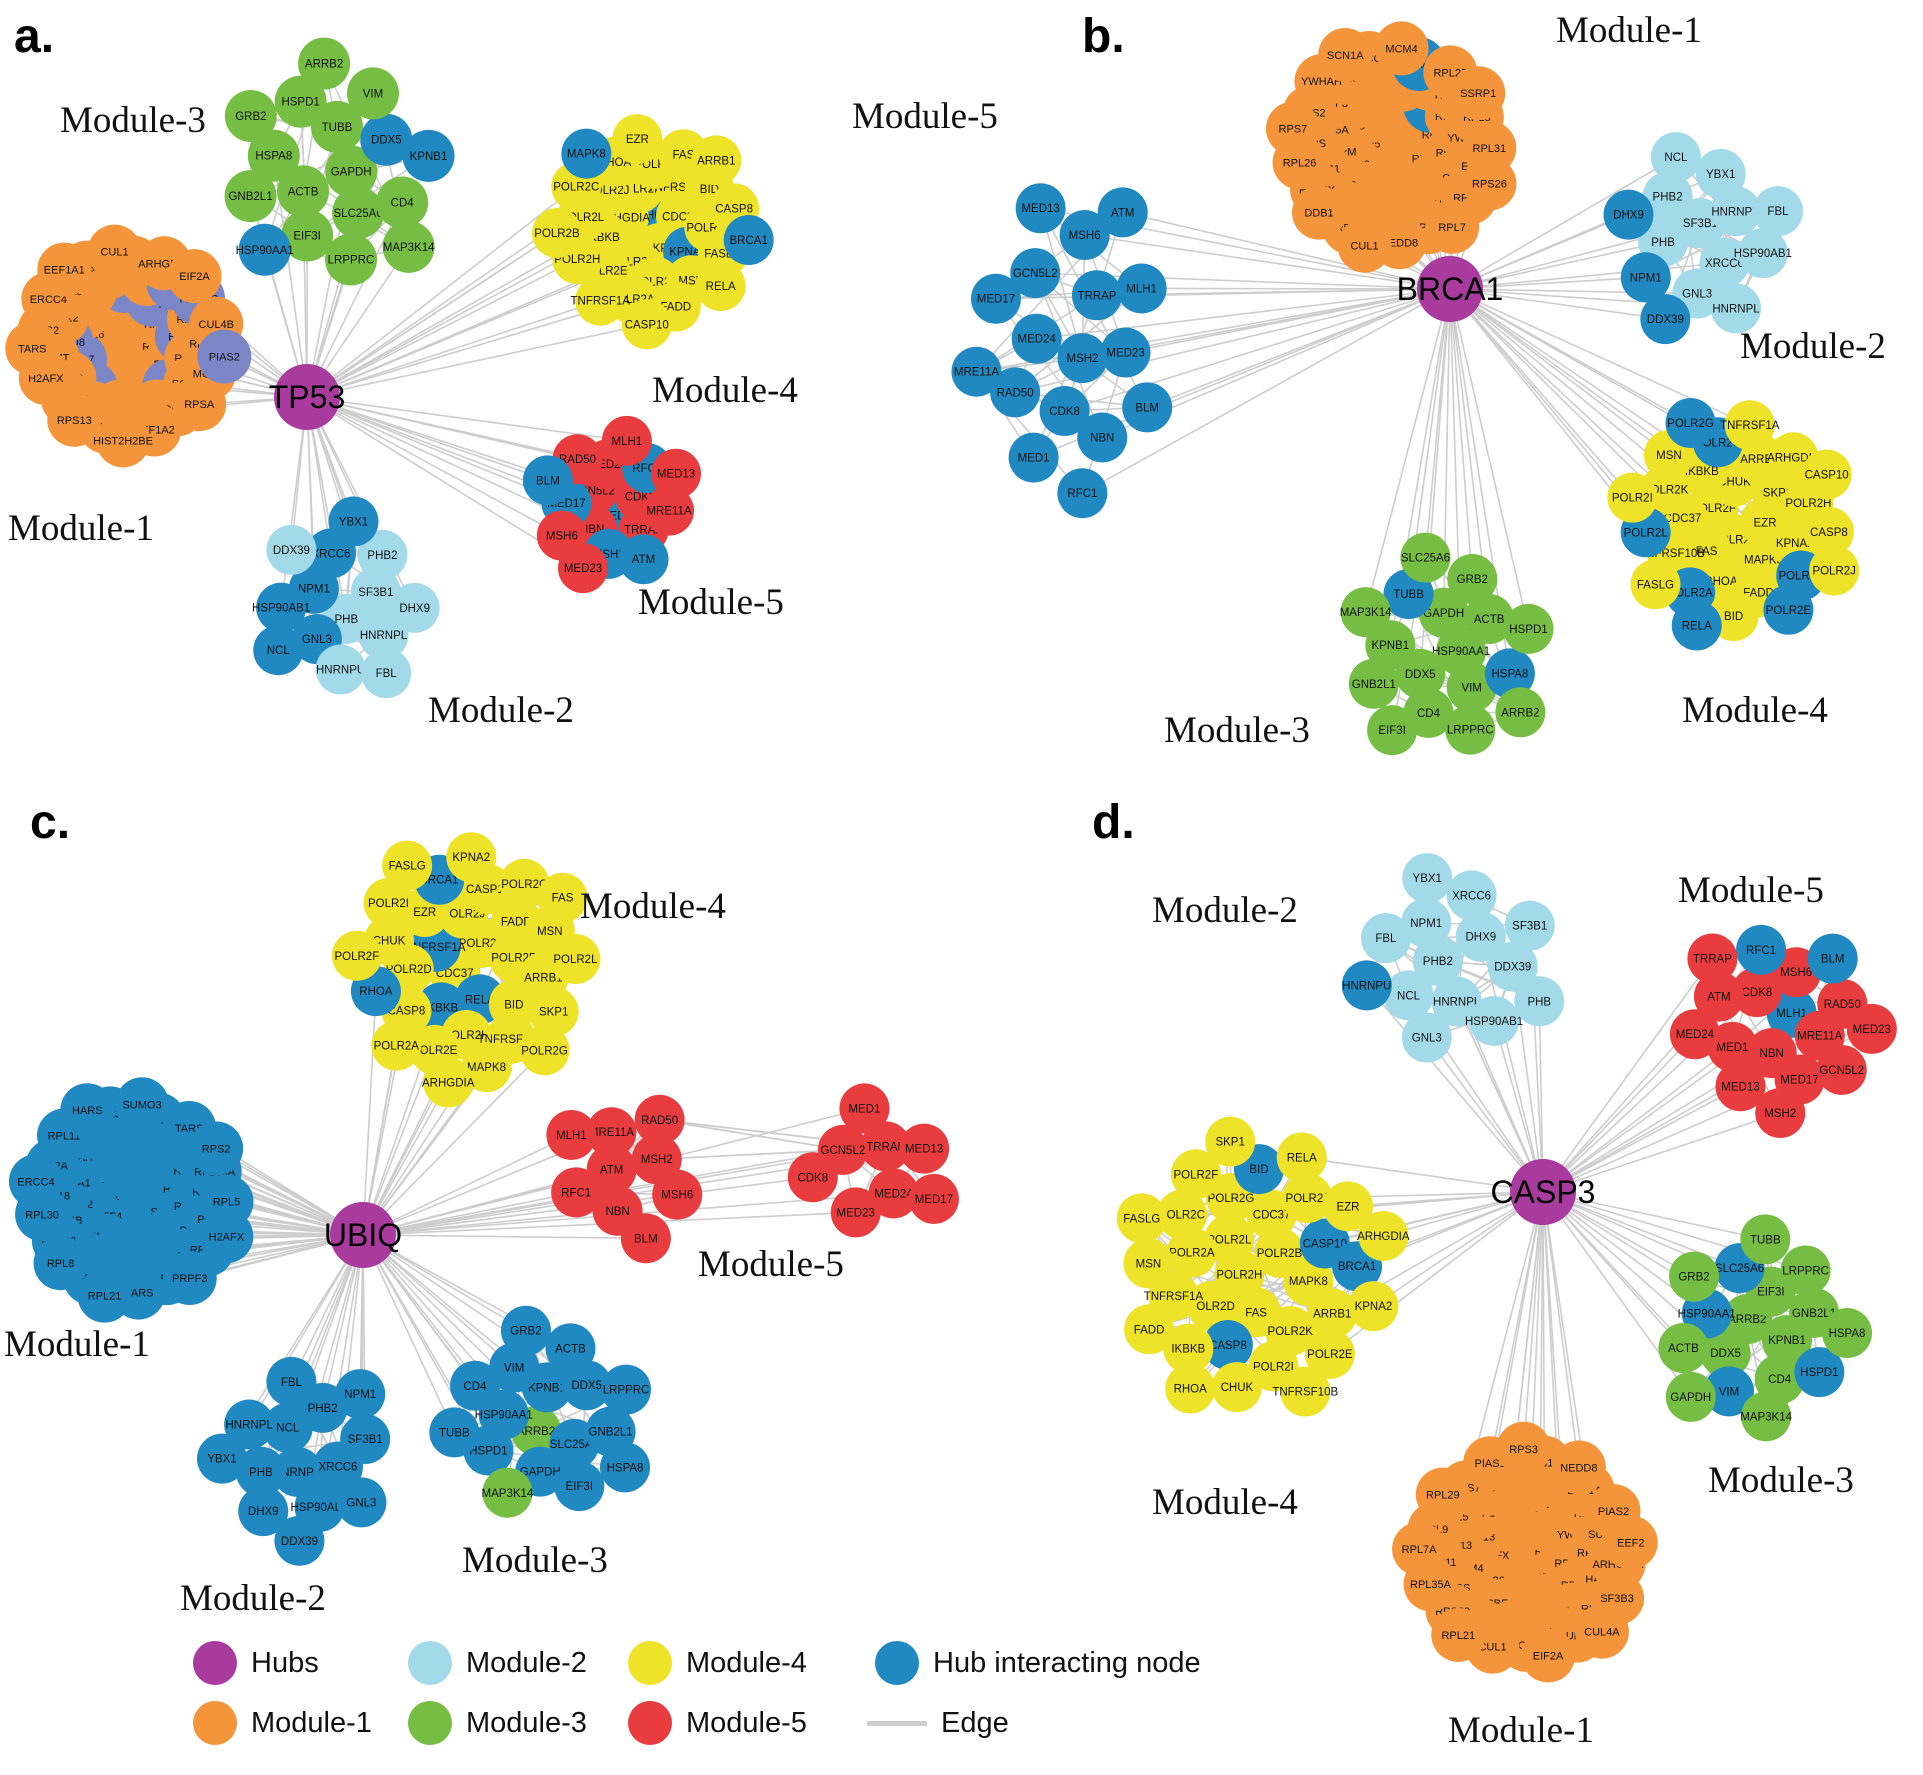  I want to click on network-node: XRCC6, so click(1471, 895).